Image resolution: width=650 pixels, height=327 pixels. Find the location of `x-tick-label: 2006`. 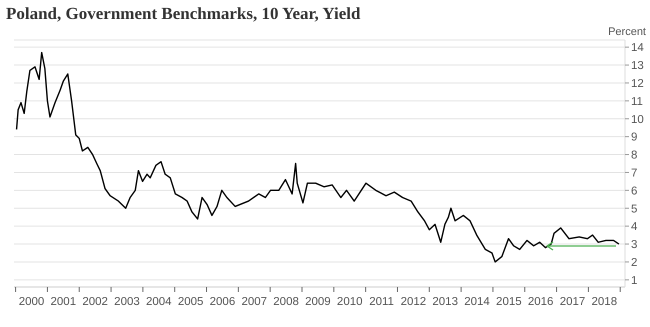

x-tick-label: 2006 is located at coordinates (223, 302).